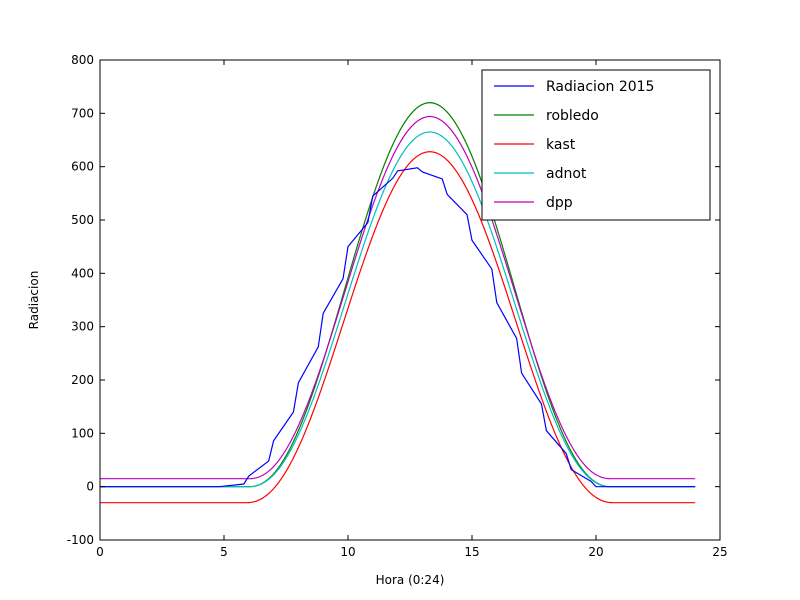  What do you see at coordinates (82, 60) in the screenshot?
I see `y-tick-label: 800` at bounding box center [82, 60].